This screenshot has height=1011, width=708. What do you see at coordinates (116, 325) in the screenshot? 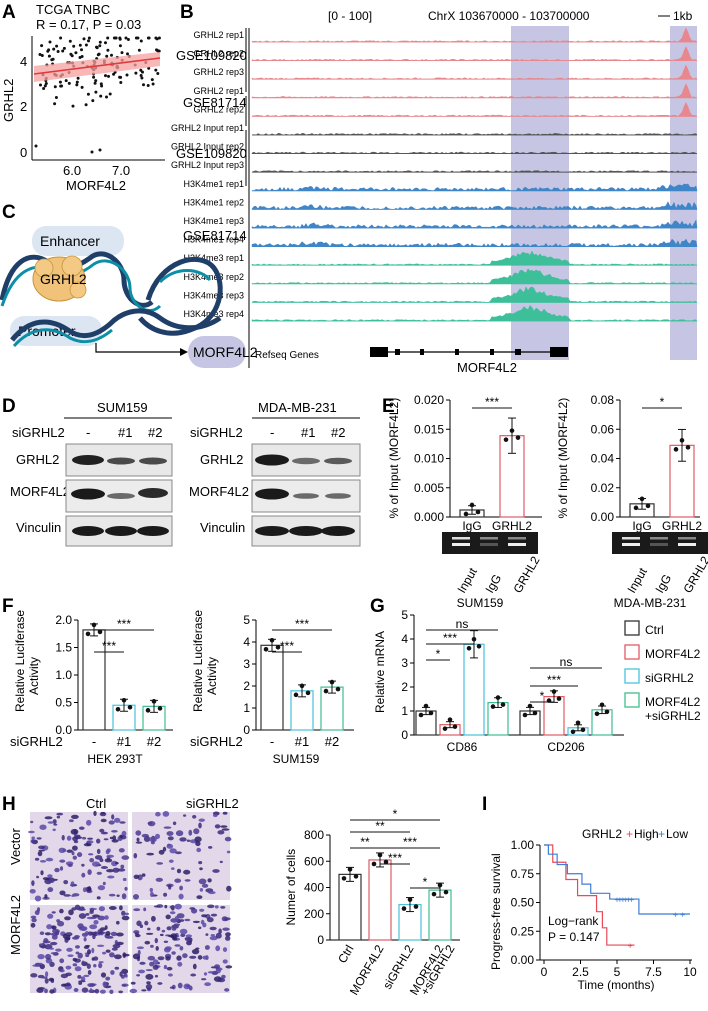
I see `dna-lower` at bounding box center [116, 325].